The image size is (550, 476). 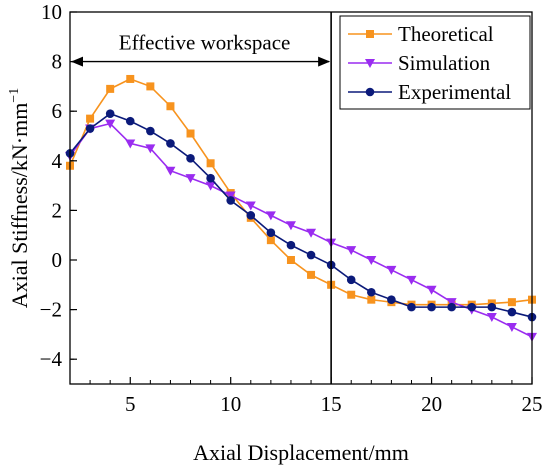 What do you see at coordinates (444, 63) in the screenshot?
I see `legend-label: Simulation` at bounding box center [444, 63].